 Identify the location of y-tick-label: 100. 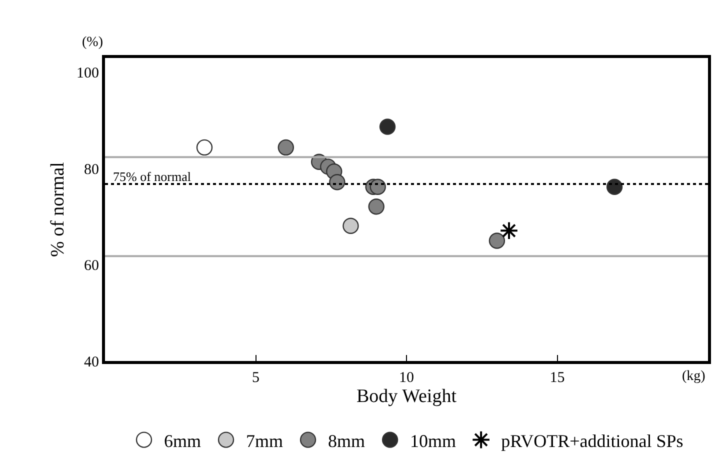
(87, 74).